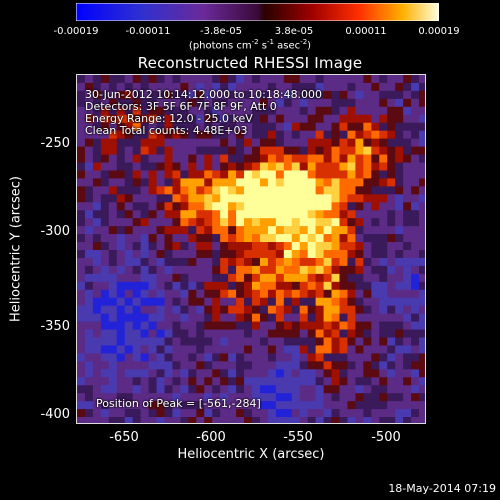 Image resolution: width=500 pixels, height=500 pixels. Describe the element at coordinates (270, 42) in the screenshot. I see `units-sup: -1` at that location.